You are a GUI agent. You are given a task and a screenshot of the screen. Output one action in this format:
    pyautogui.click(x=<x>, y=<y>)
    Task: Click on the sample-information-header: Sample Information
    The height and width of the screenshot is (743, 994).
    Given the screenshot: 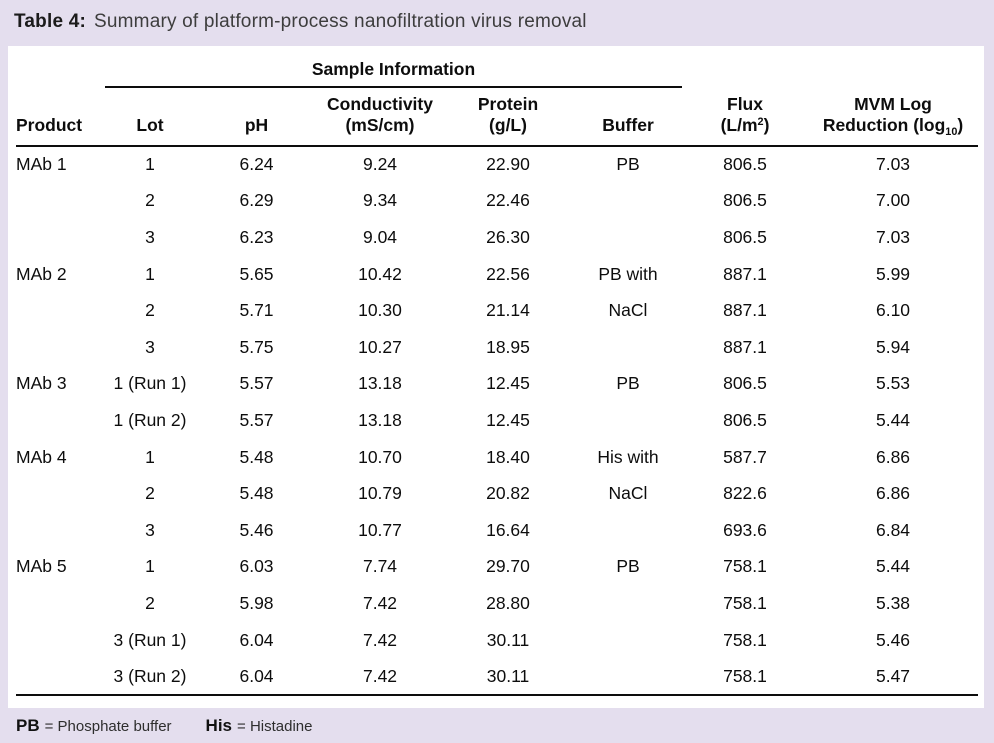 What is the action you would take?
    pyautogui.click(x=393, y=69)
    